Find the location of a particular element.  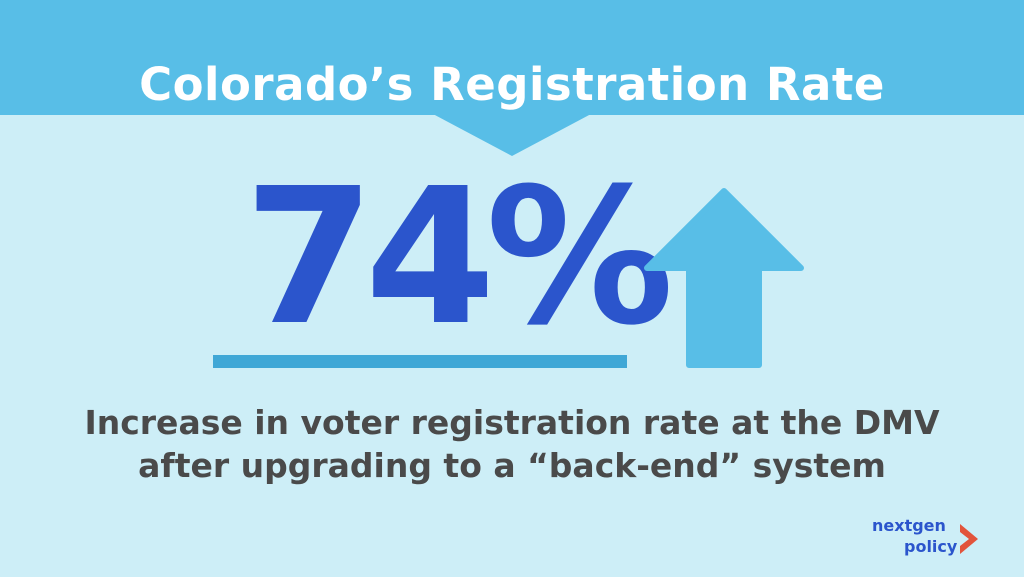

header-pointer is located at coordinates (512, 135).